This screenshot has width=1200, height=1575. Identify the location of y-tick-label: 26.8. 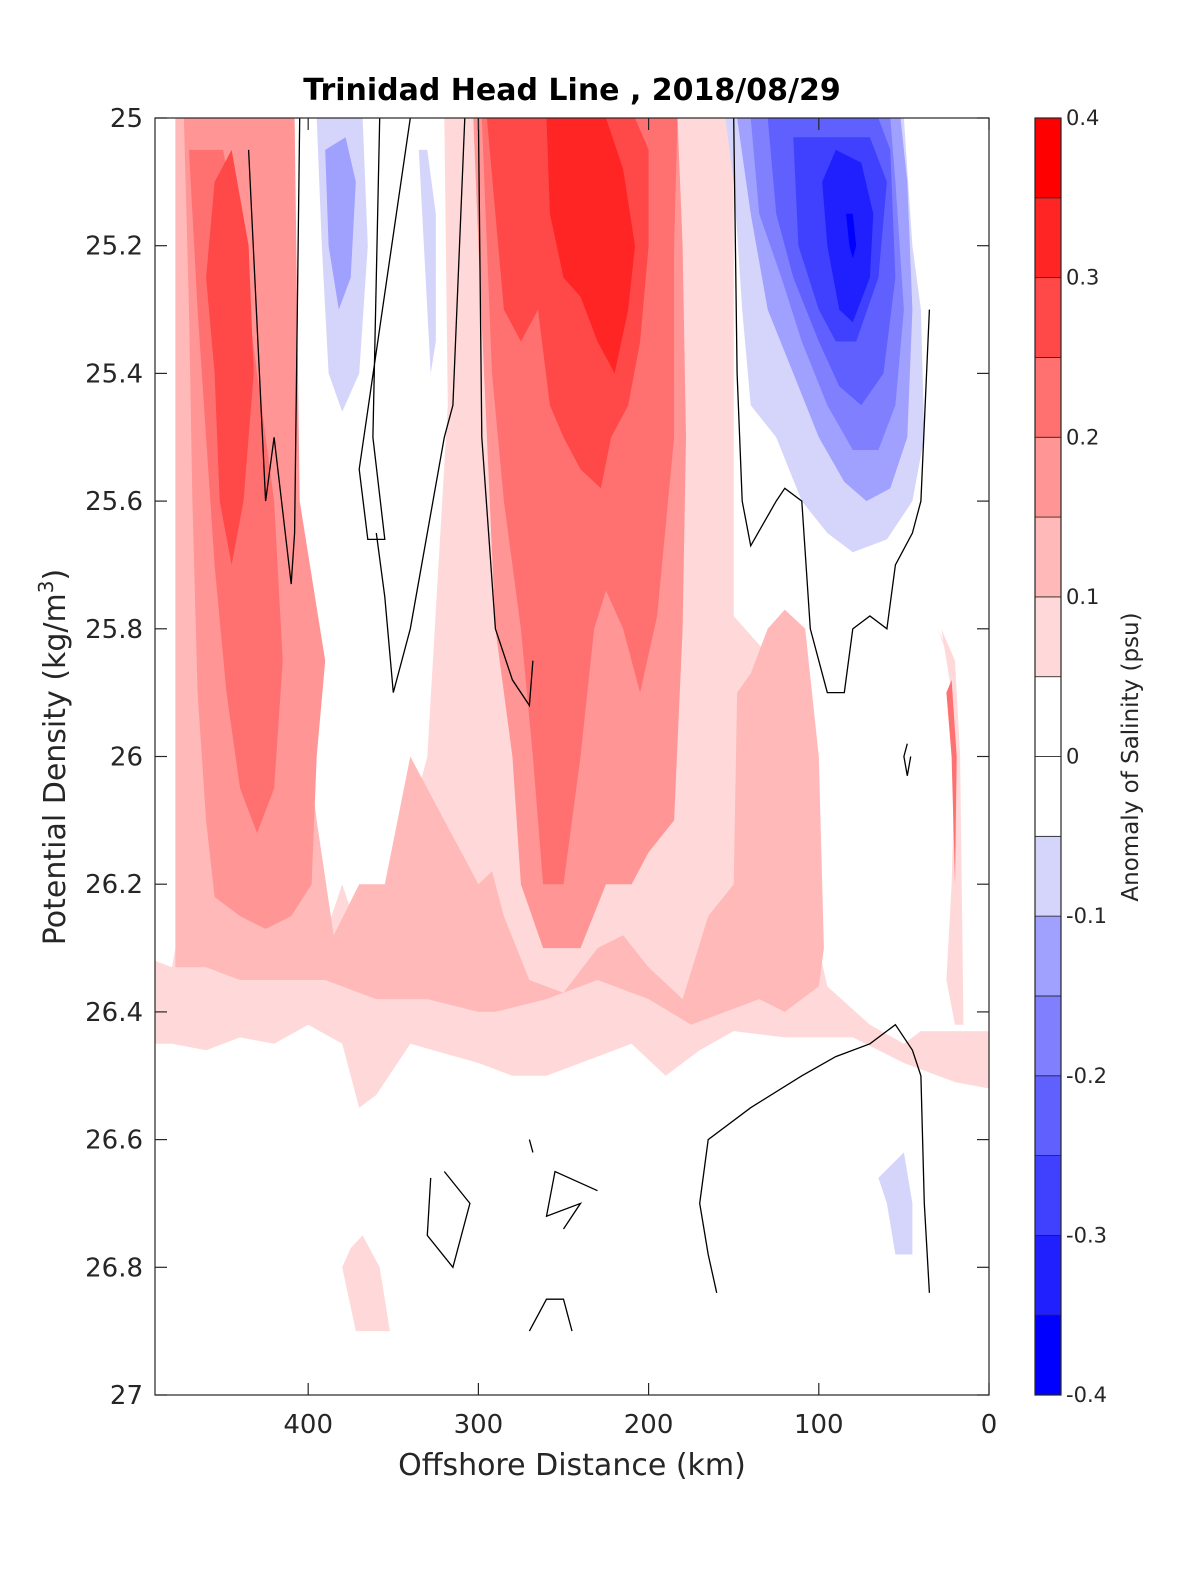
(114, 1268).